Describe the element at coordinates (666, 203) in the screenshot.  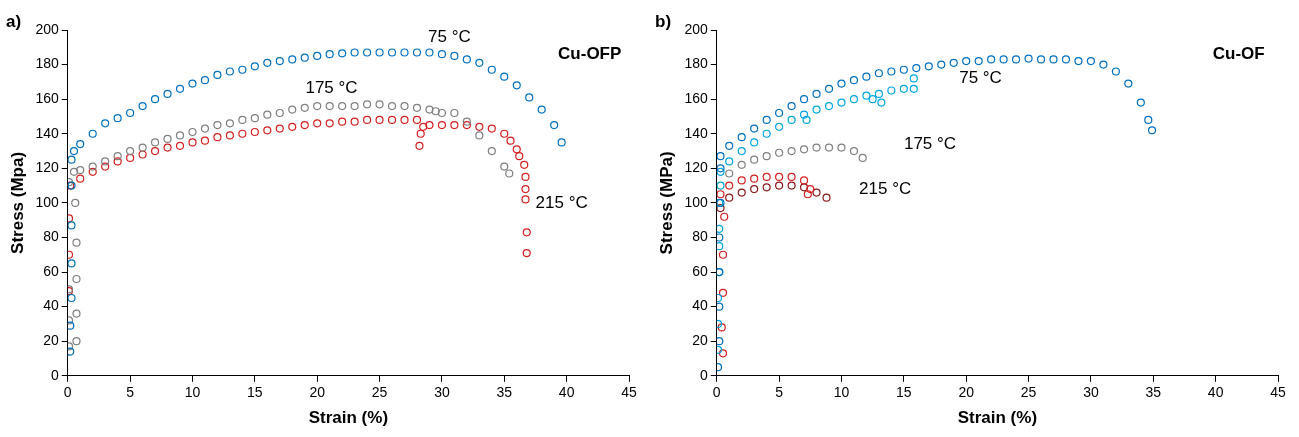
I see `y-axis-title: Stress (MPa)` at that location.